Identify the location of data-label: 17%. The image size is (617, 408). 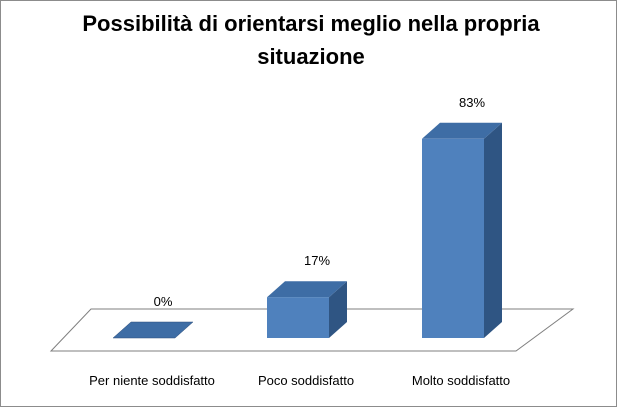
(317, 260).